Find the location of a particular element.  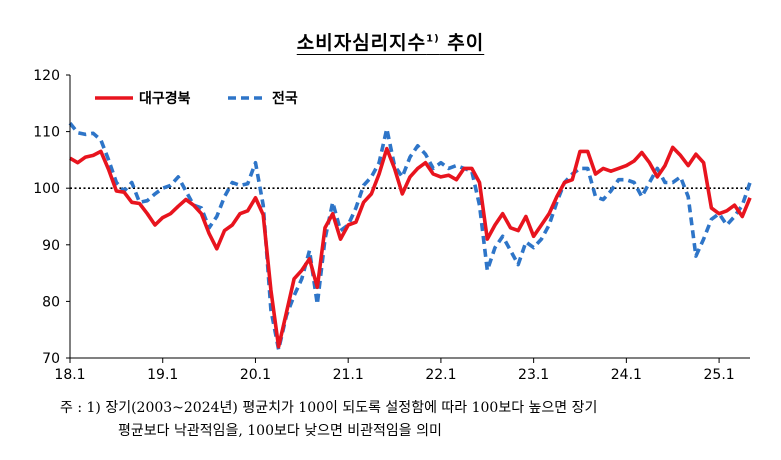

y-tick-label: 120 is located at coordinates (46, 76).